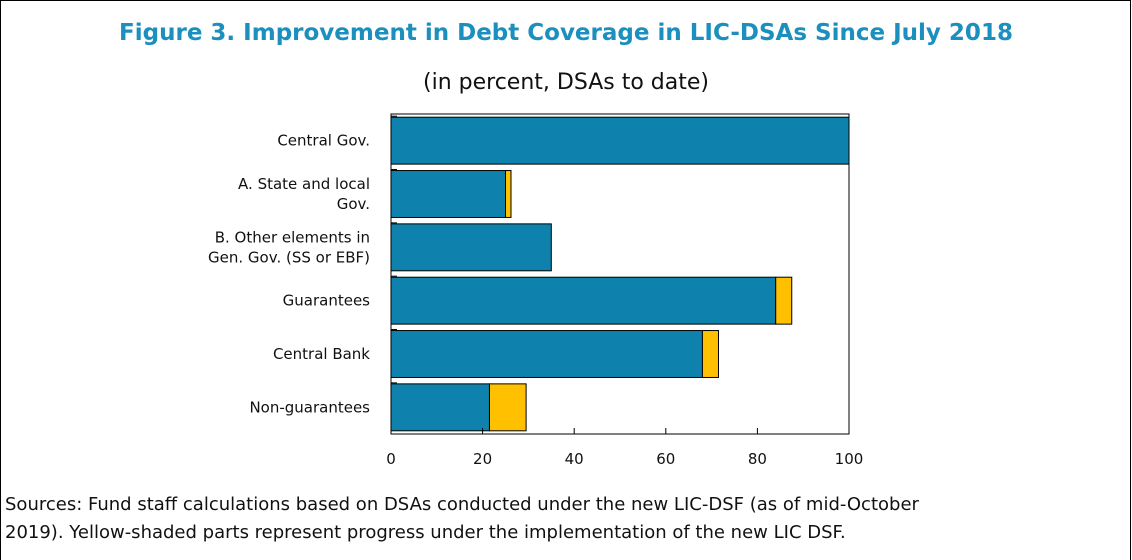 Image resolution: width=1132 pixels, height=560 pixels. What do you see at coordinates (574, 459) in the screenshot?
I see `x-tick-label-2: 40` at bounding box center [574, 459].